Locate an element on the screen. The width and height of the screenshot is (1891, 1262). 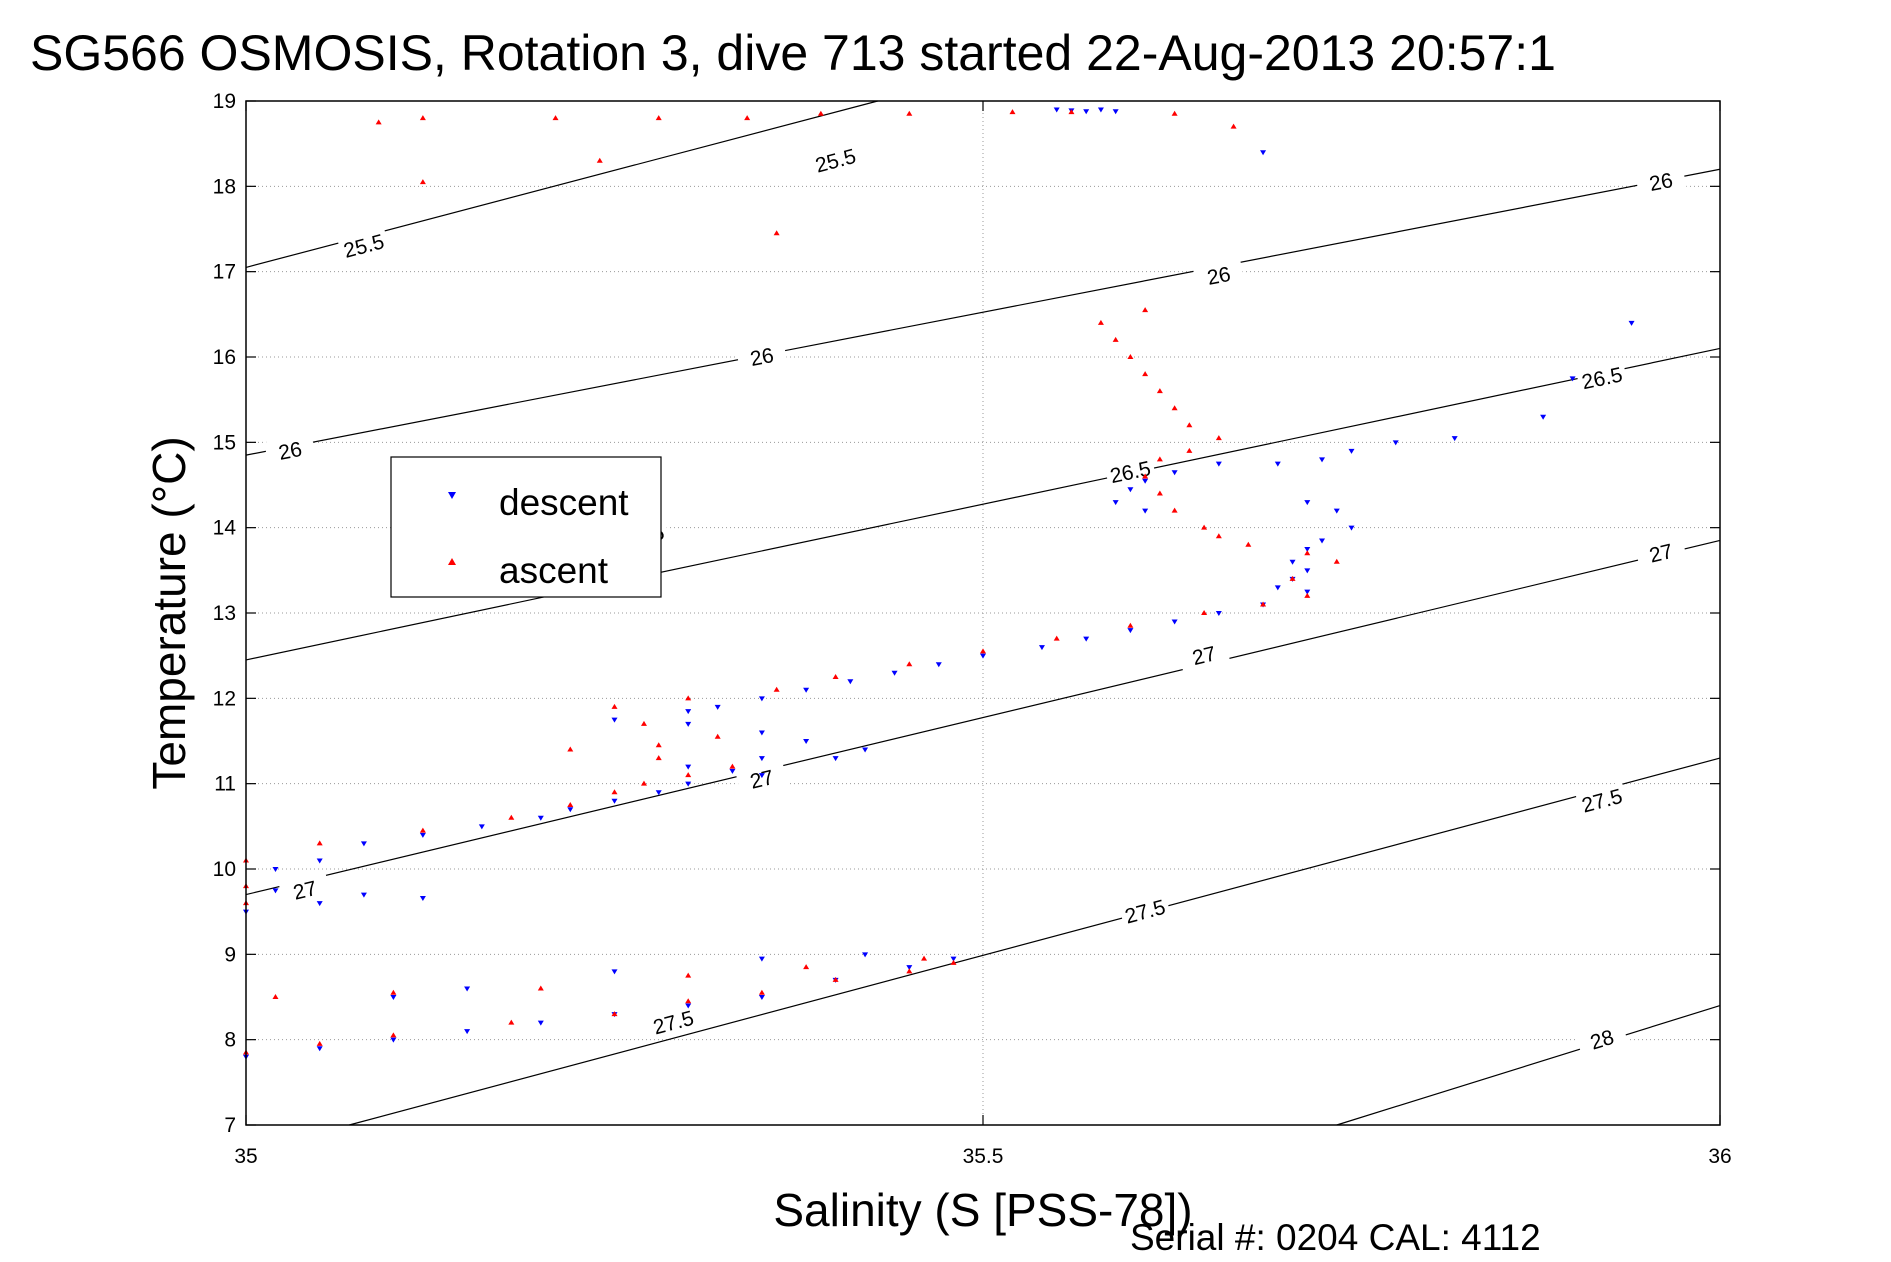
isopycnal-label: 27.5 is located at coordinates (1601, 801).